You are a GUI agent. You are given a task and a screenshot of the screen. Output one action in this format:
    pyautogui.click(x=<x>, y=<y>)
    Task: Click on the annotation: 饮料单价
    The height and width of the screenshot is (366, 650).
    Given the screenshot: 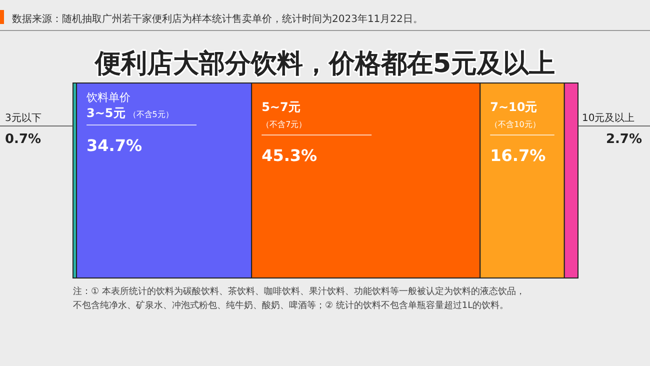 What is the action you would take?
    pyautogui.click(x=108, y=97)
    